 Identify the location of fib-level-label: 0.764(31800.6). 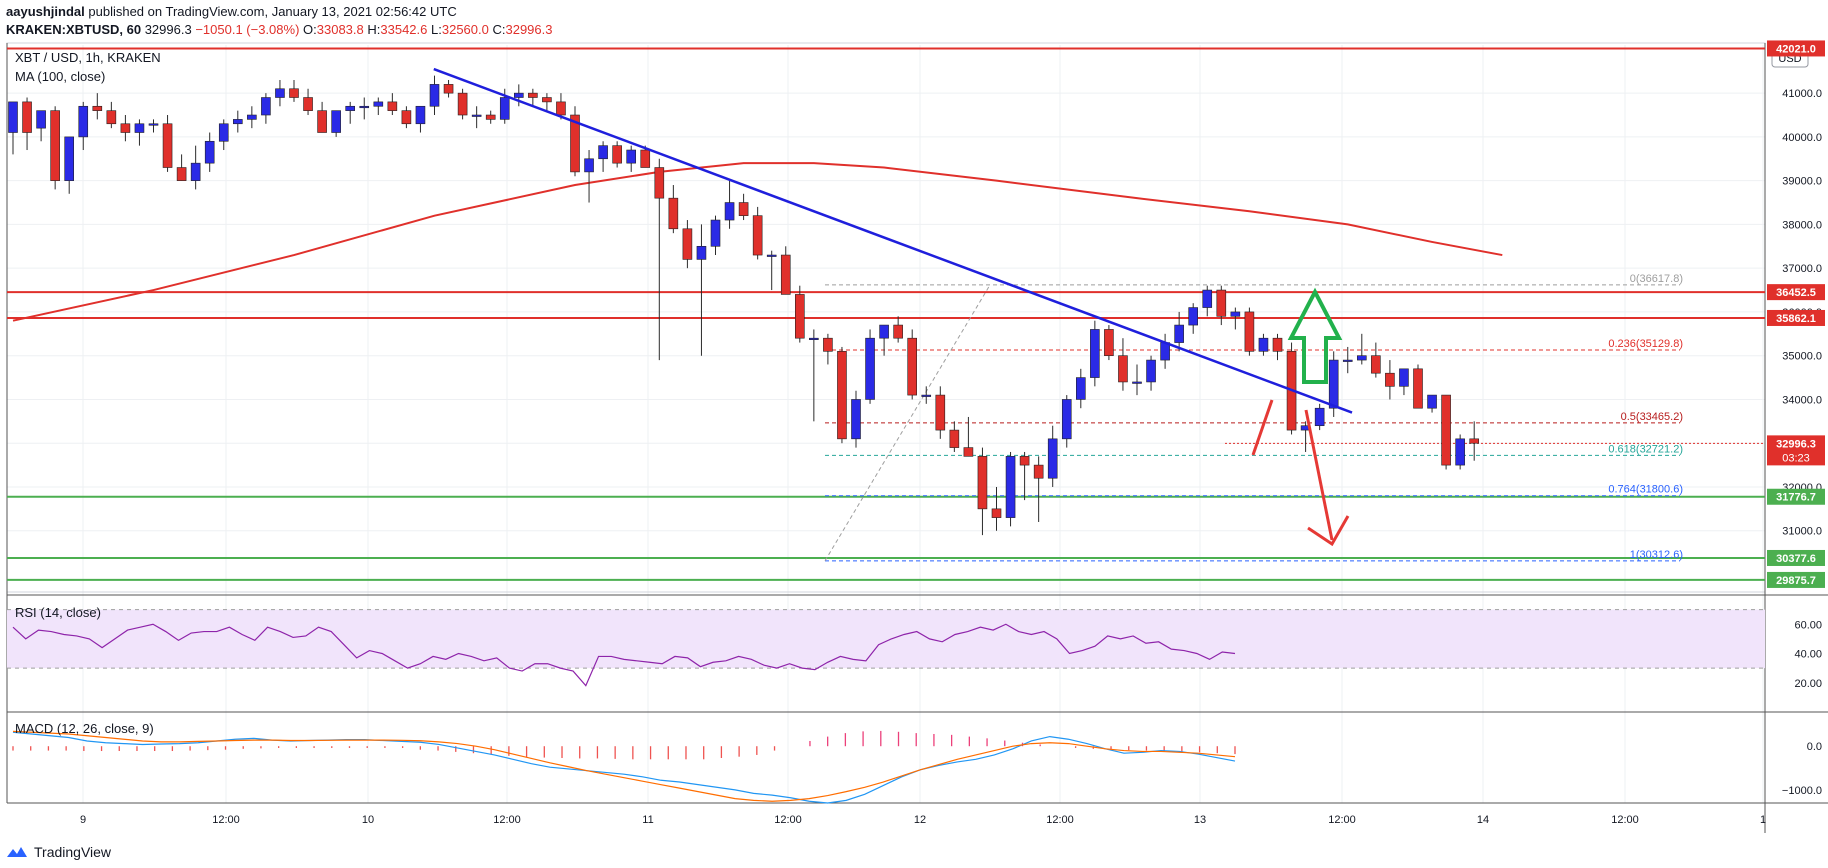
(1645, 490).